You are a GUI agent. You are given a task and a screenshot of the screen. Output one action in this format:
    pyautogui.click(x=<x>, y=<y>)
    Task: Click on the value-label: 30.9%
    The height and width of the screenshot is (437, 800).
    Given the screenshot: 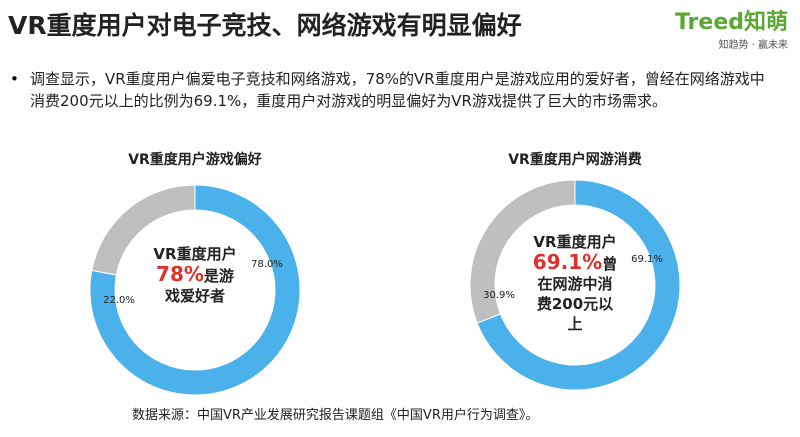 What is the action you would take?
    pyautogui.click(x=499, y=295)
    